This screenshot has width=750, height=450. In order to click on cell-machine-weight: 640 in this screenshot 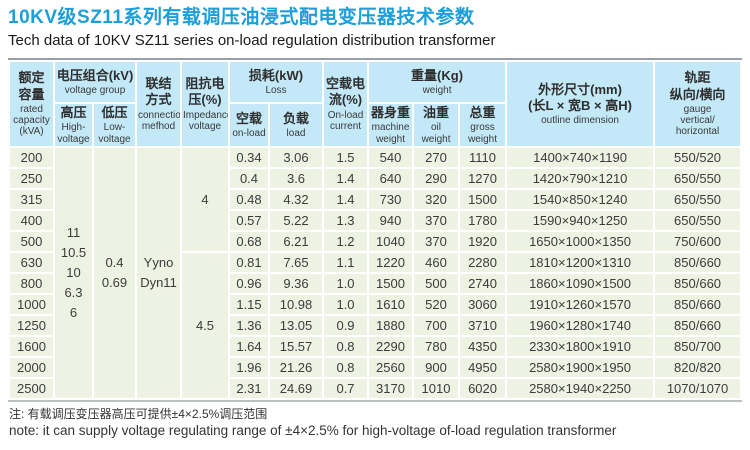, I will do `click(391, 178)`.